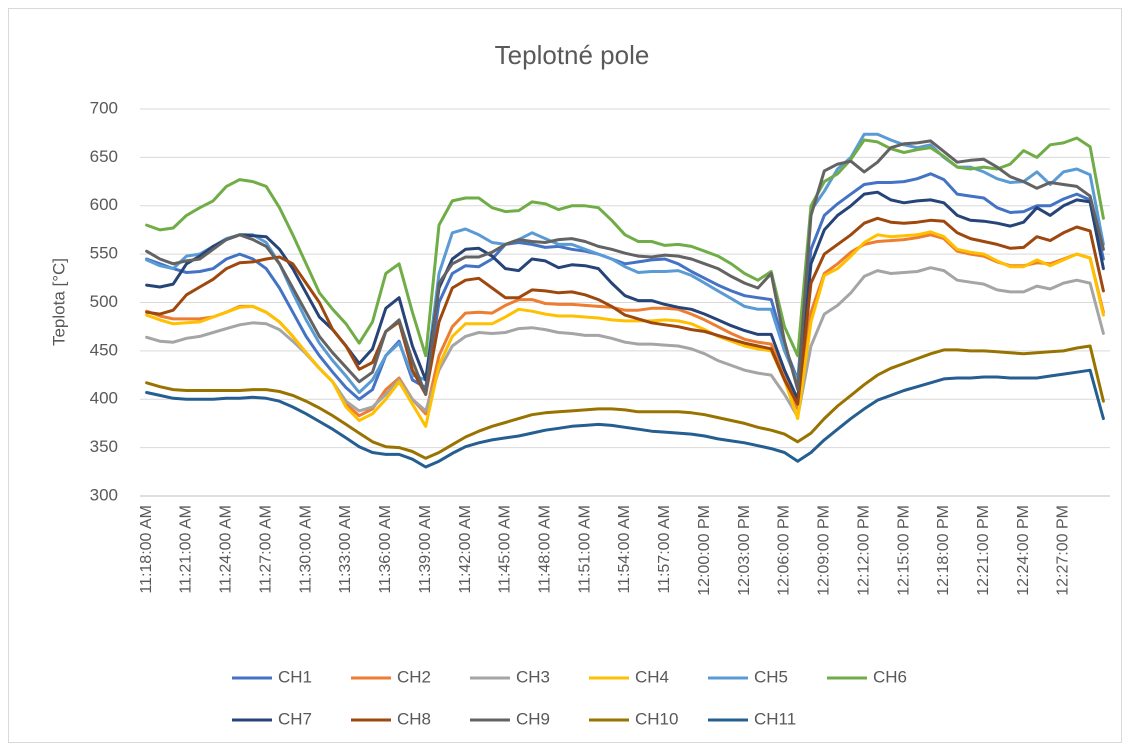 This screenshot has height=751, width=1130. What do you see at coordinates (104, 398) in the screenshot?
I see `y-tick-label: 400` at bounding box center [104, 398].